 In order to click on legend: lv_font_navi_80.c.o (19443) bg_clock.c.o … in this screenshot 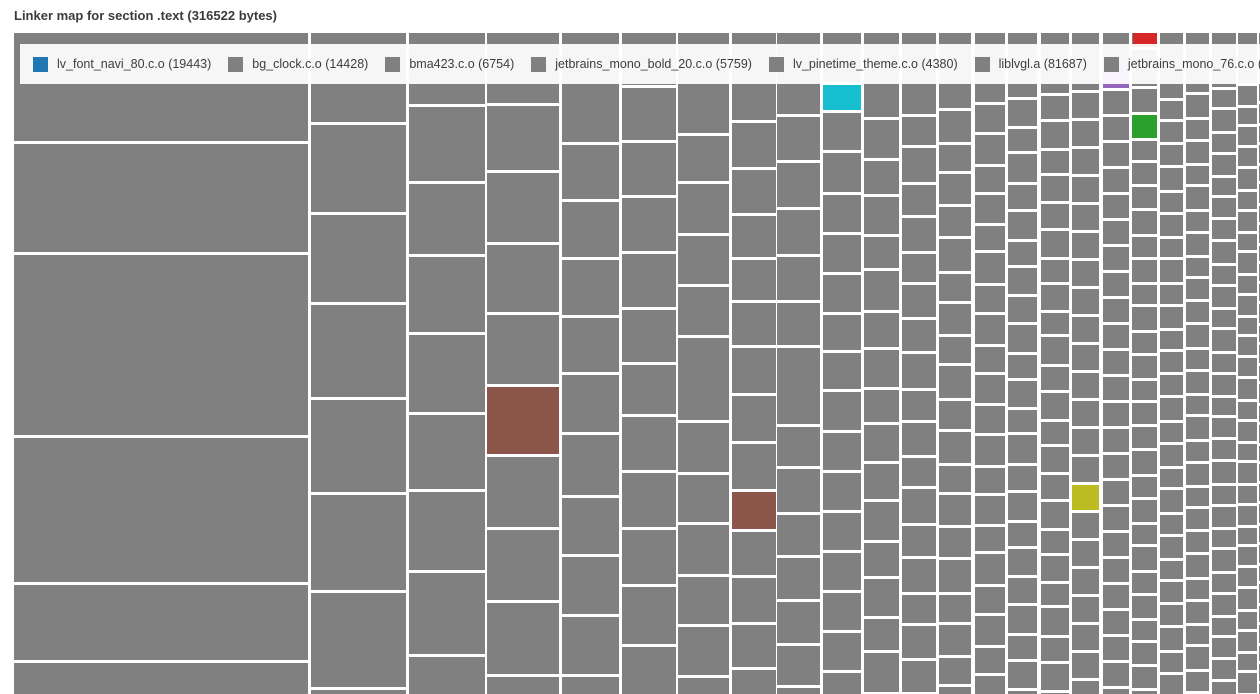, I will do `click(640, 64)`.